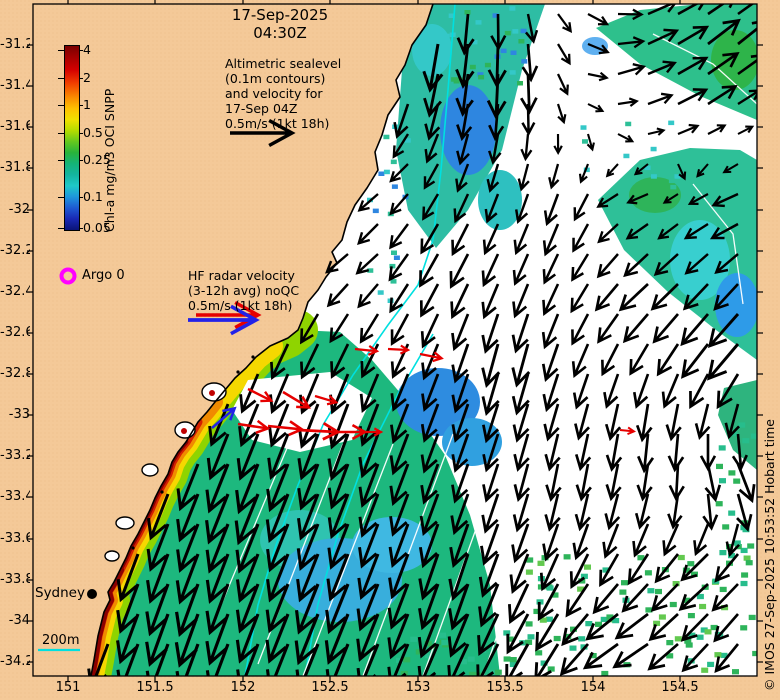 The width and height of the screenshot is (780, 700). I want to click on x-axis-tick-label: 152.5, so click(330, 687).